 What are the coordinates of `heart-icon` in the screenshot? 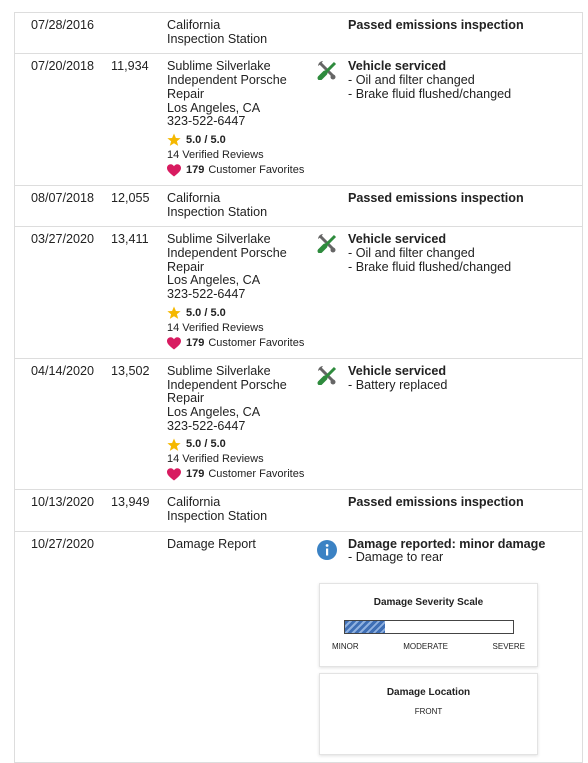 It's located at (174, 343).